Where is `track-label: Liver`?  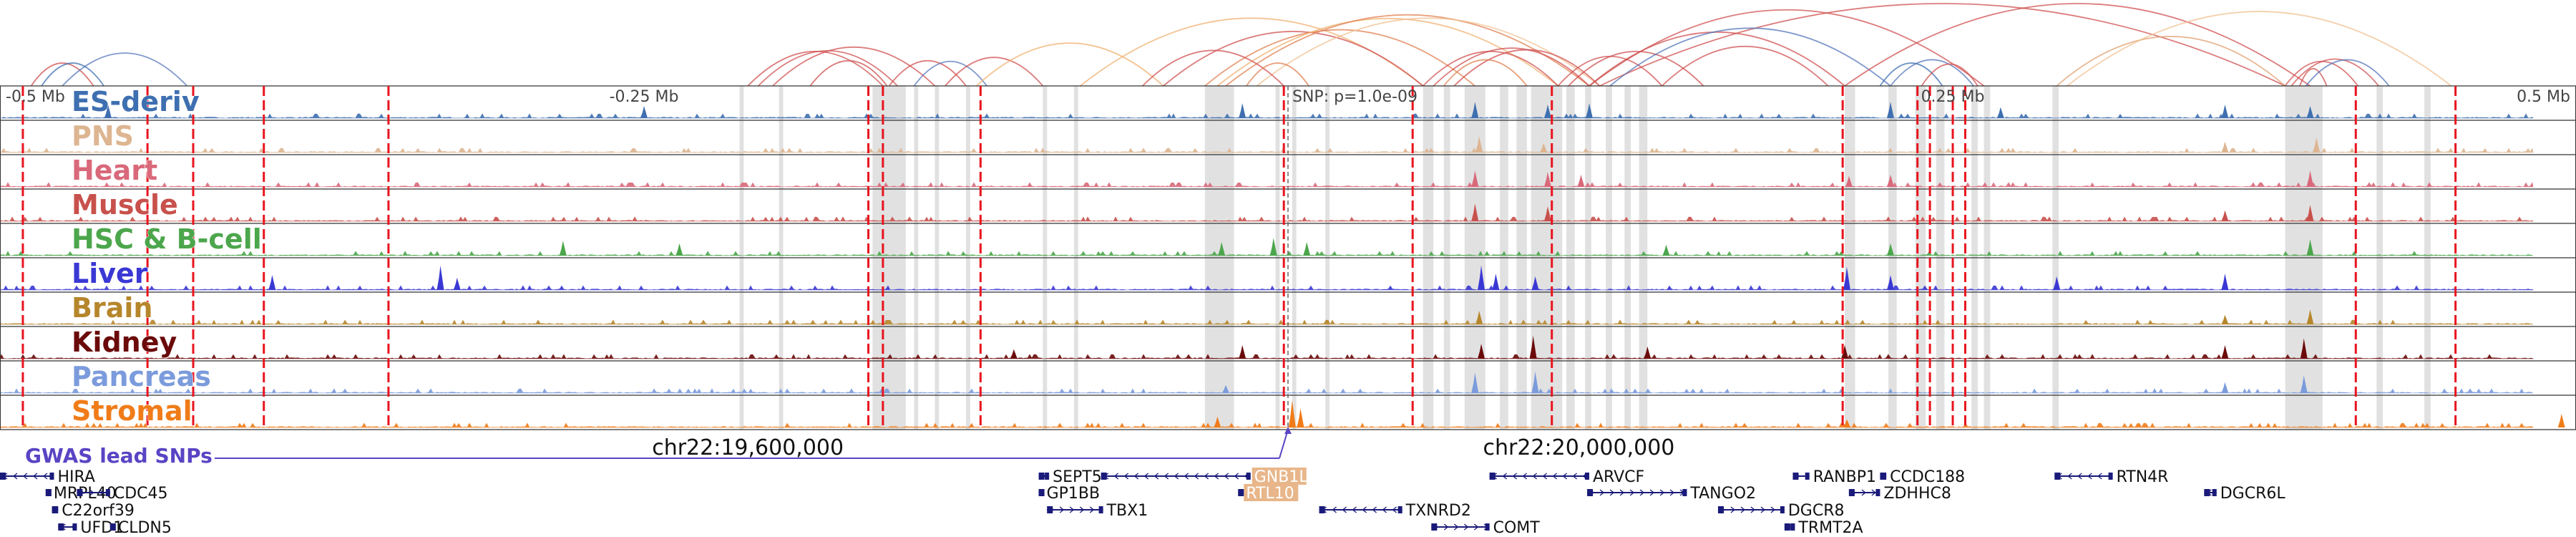
track-label: Liver is located at coordinates (110, 273).